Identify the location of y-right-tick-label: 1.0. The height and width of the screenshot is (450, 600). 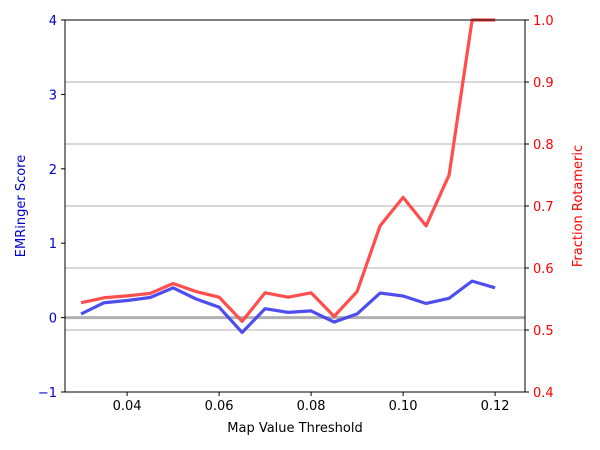
(543, 21).